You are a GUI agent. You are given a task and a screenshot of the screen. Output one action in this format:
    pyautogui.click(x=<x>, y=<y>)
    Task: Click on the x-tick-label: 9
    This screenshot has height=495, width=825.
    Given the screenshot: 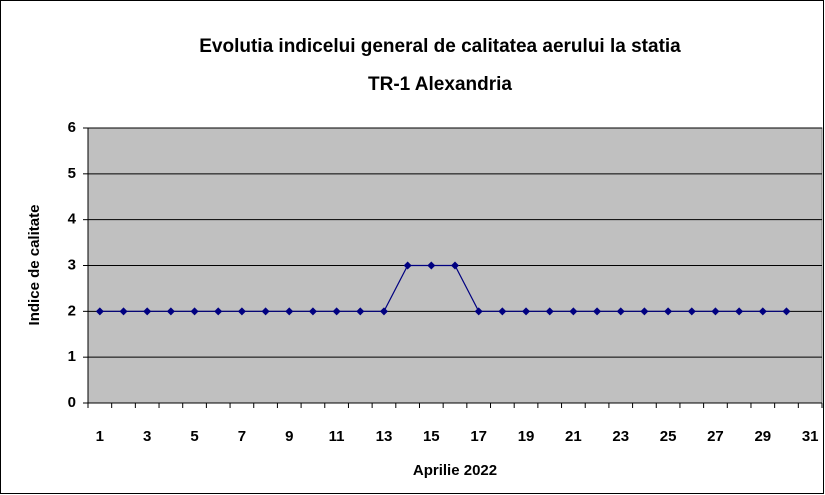 What is the action you would take?
    pyautogui.click(x=289, y=436)
    